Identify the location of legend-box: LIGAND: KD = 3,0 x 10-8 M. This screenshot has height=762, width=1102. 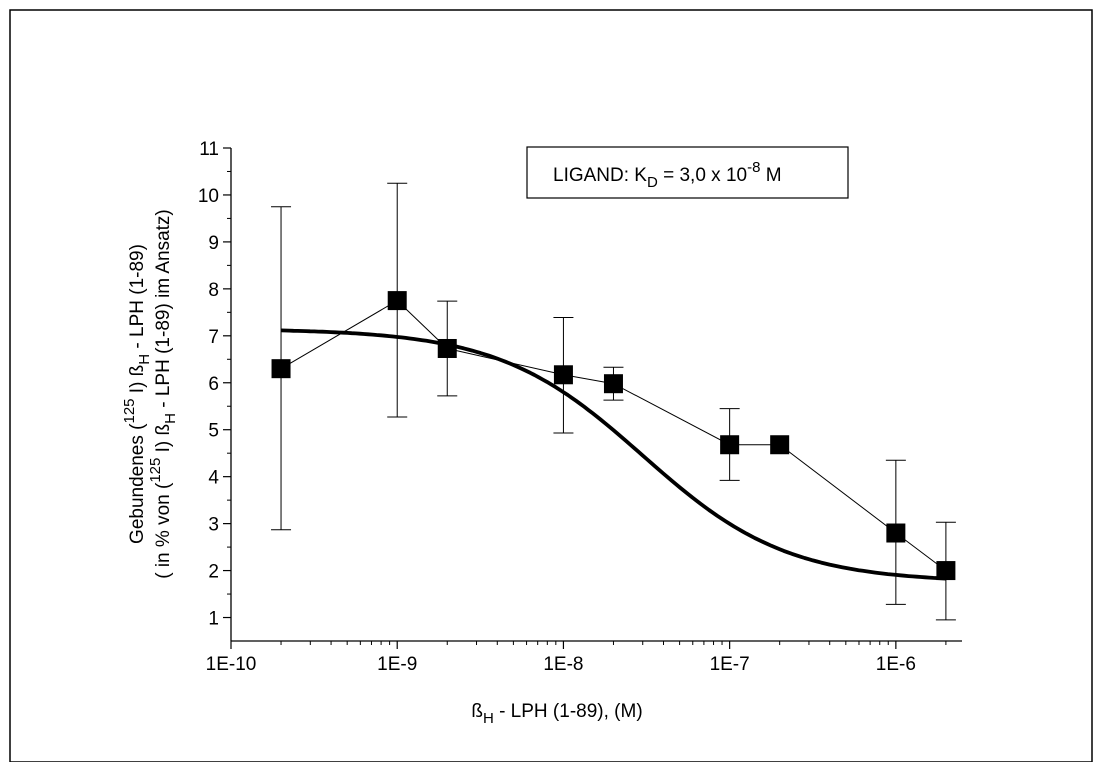
(687, 172).